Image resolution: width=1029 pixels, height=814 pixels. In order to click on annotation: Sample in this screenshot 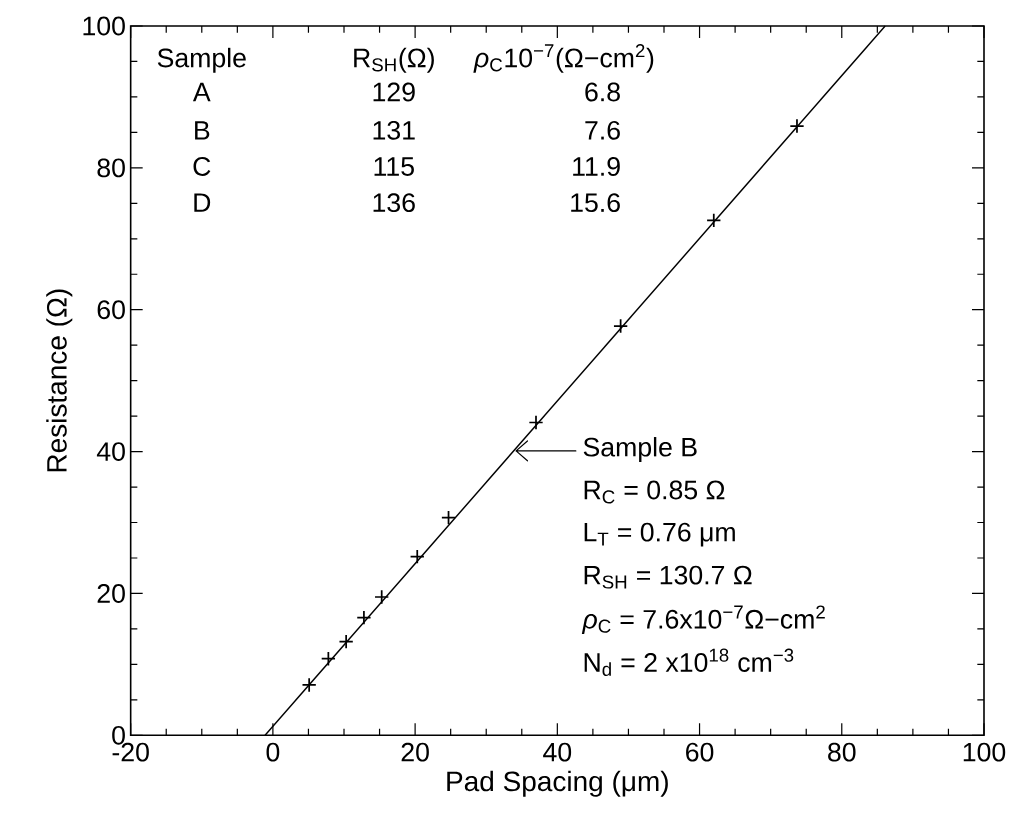, I will do `click(201, 60)`.